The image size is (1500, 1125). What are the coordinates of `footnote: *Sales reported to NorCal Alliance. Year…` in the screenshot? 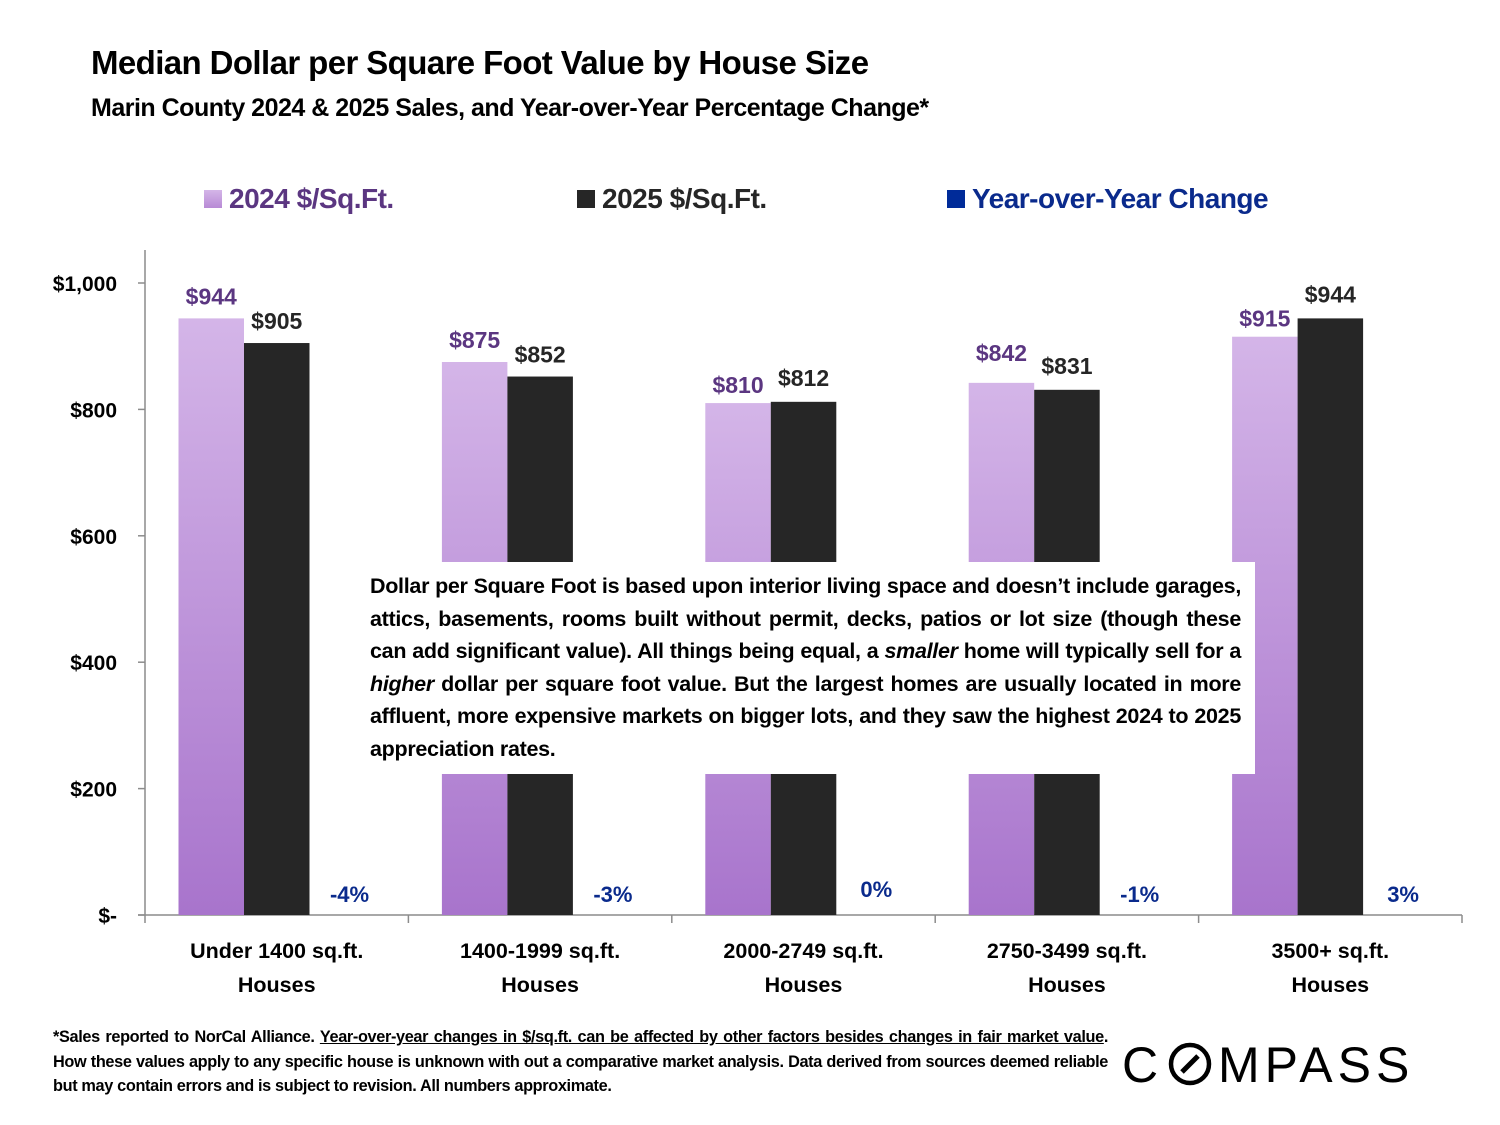 It's located at (580, 1062).